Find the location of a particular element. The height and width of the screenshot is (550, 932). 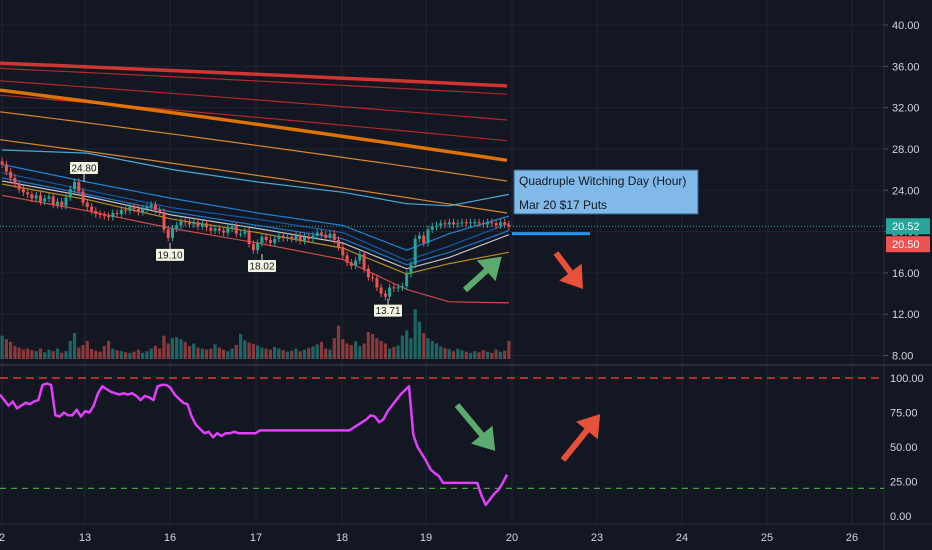

oscillator-line is located at coordinates (254, 444).